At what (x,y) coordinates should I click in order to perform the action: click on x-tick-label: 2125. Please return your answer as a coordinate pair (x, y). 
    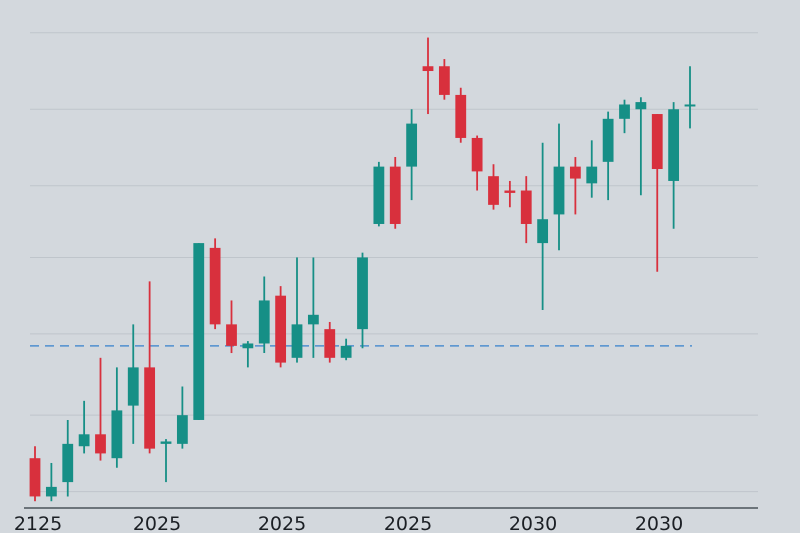
    Looking at the image, I should click on (38, 523).